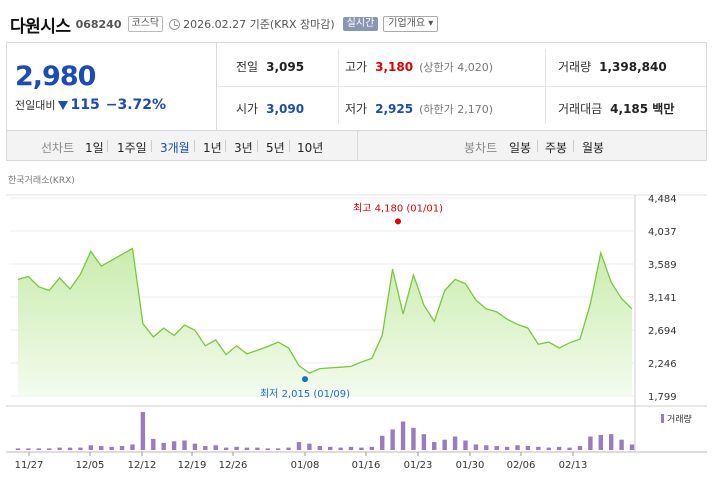  What do you see at coordinates (192, 465) in the screenshot?
I see `x-tick-label: 12/19` at bounding box center [192, 465].